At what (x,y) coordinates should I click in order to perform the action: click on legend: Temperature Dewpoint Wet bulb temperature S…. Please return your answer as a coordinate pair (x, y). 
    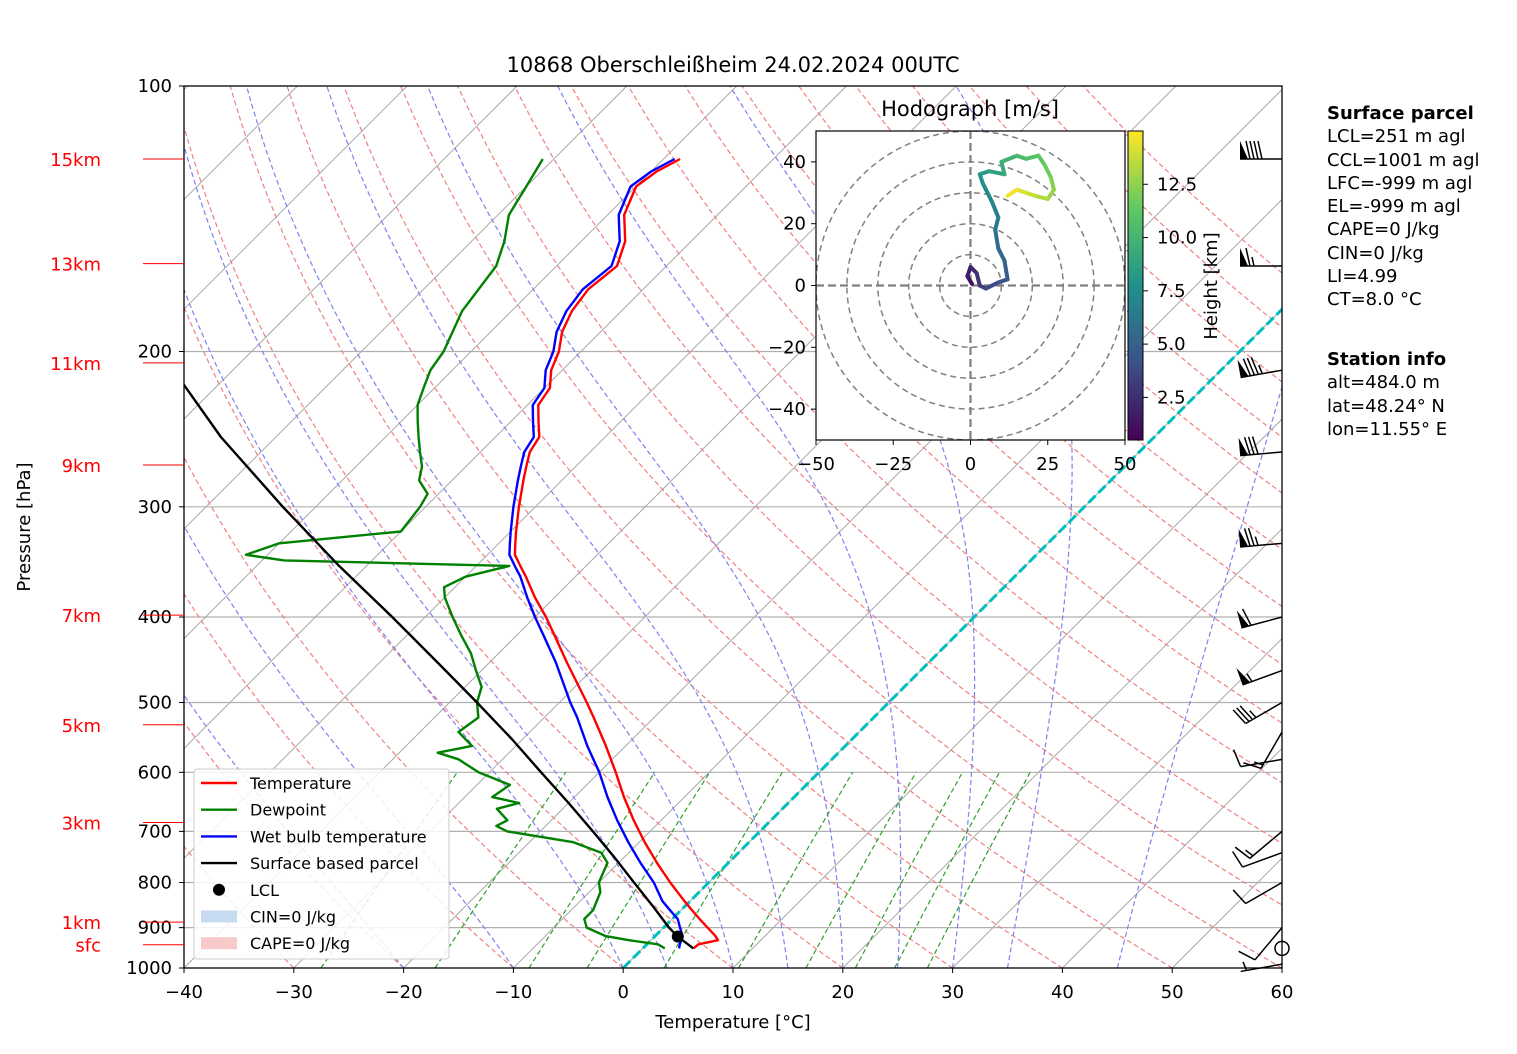
    Looking at the image, I should click on (321, 864).